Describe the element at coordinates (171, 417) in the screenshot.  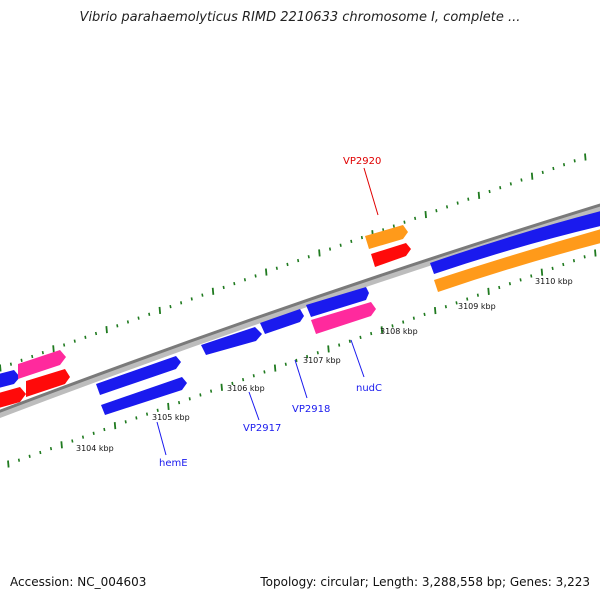
I see `scale-label-3105: 3105 kbp` at that location.